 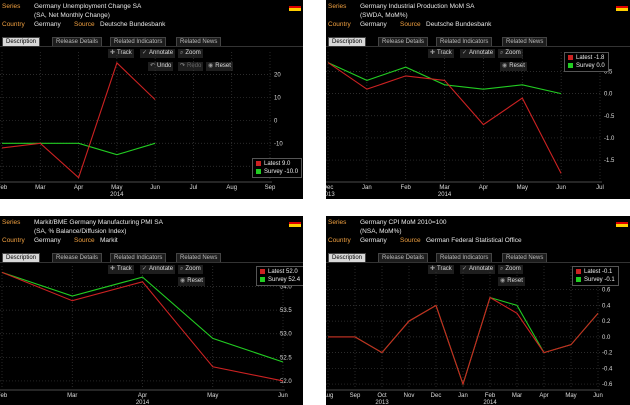 I want to click on y-tick-label: 10, so click(x=277, y=98).